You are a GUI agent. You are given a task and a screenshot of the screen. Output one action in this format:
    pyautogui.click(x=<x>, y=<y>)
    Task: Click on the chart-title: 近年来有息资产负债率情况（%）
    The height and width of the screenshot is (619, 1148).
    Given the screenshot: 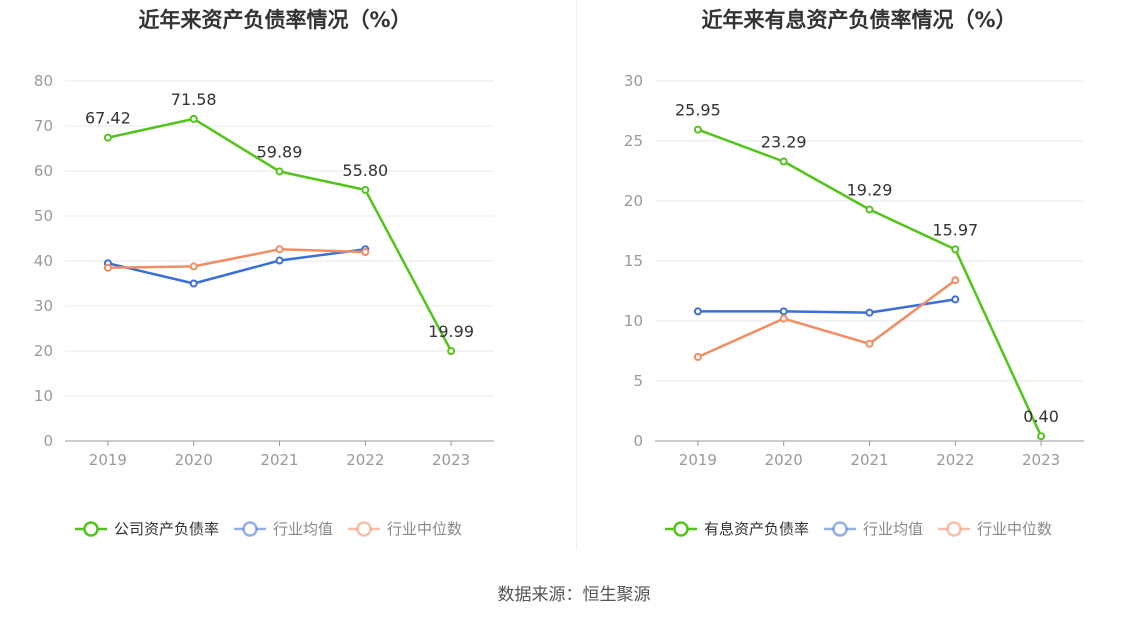 What is the action you would take?
    pyautogui.click(x=859, y=20)
    